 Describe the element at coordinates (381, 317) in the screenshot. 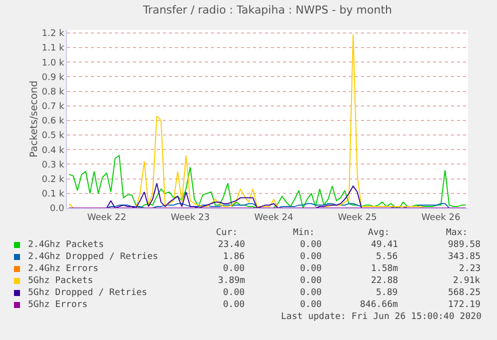

I see `text: Last update: Fri Jun 26 15:00:40 2020` at that location.